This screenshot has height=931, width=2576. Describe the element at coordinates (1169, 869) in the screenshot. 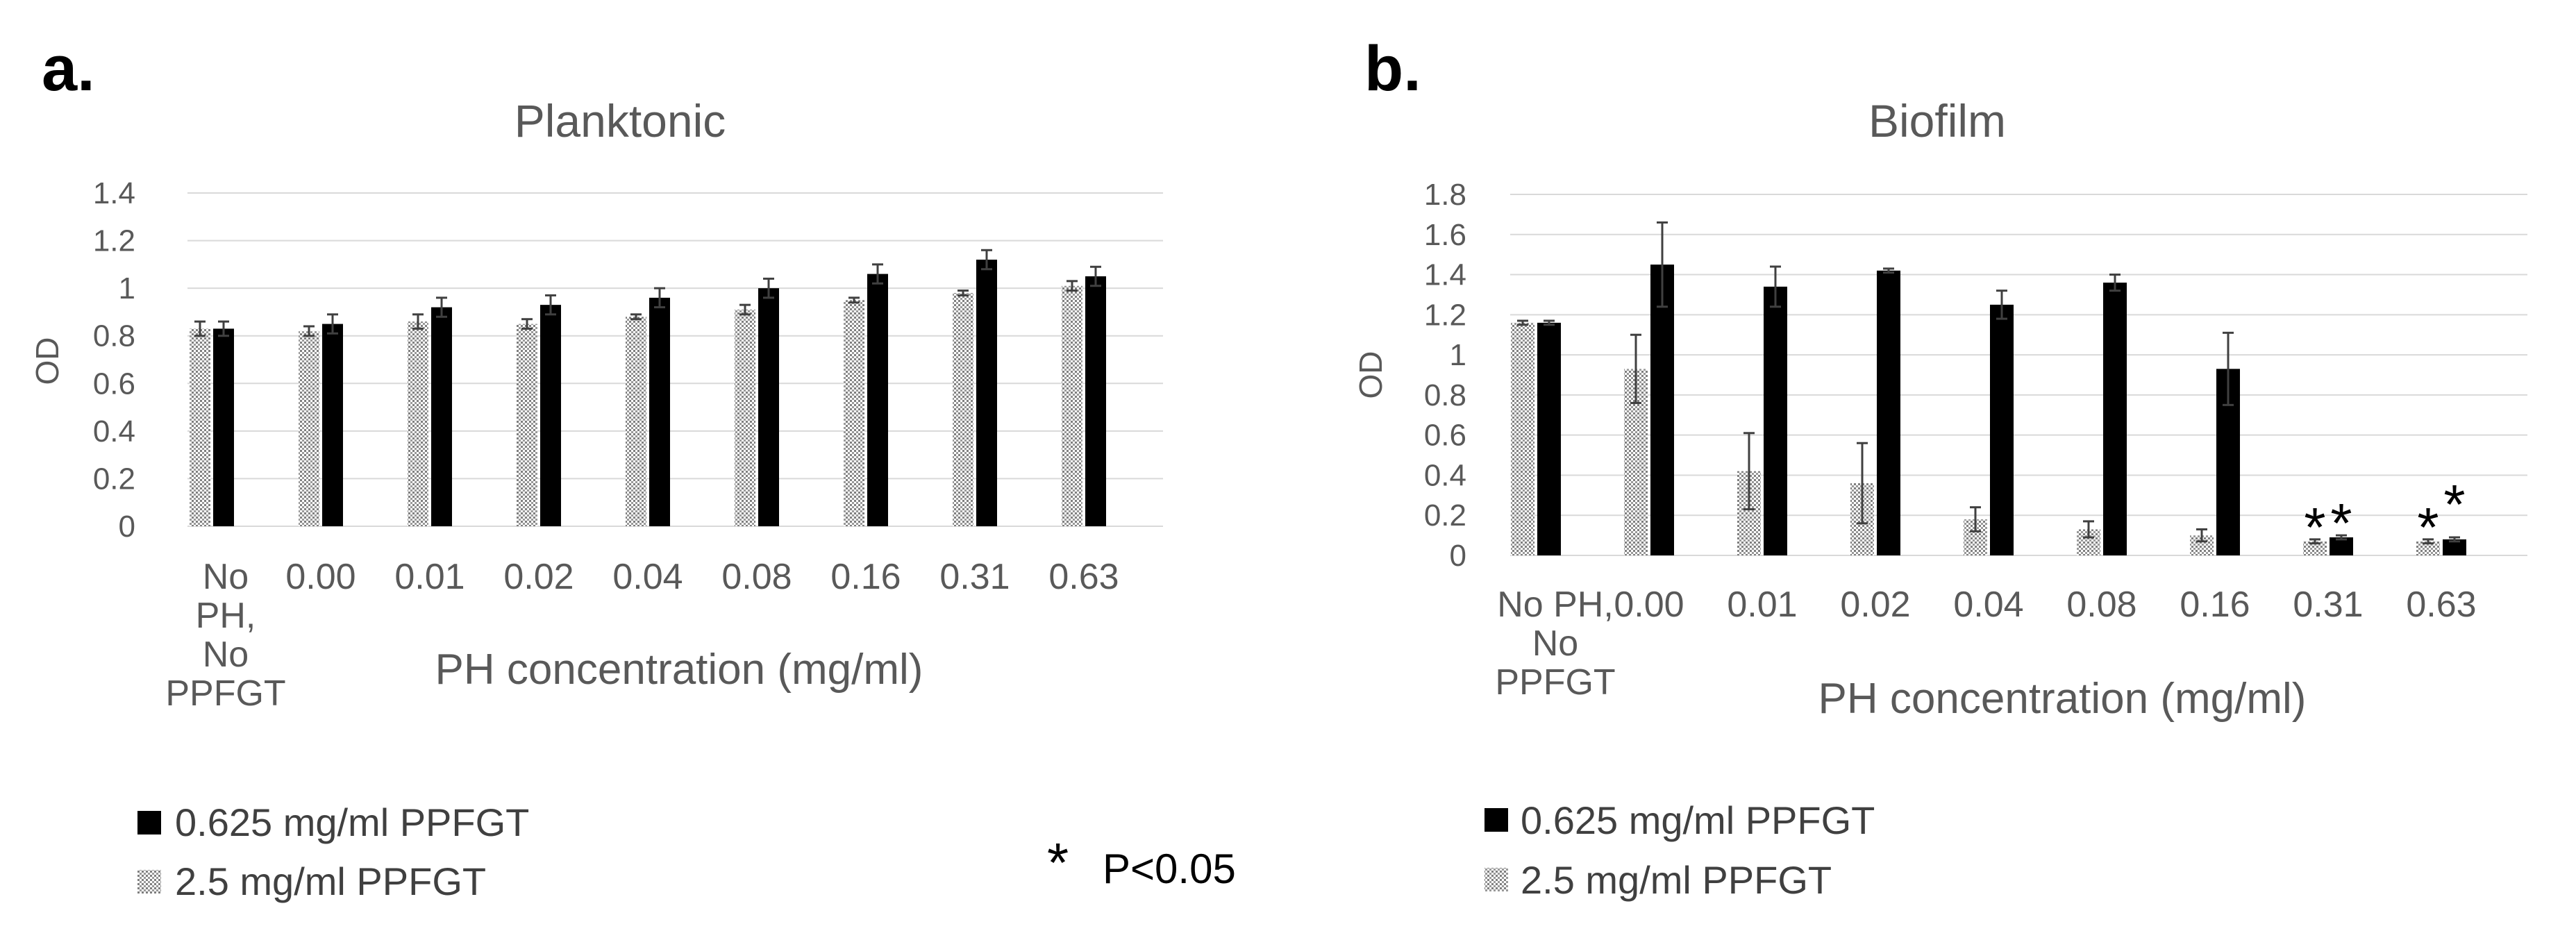

I see `significance-note-label: P<0.05` at that location.